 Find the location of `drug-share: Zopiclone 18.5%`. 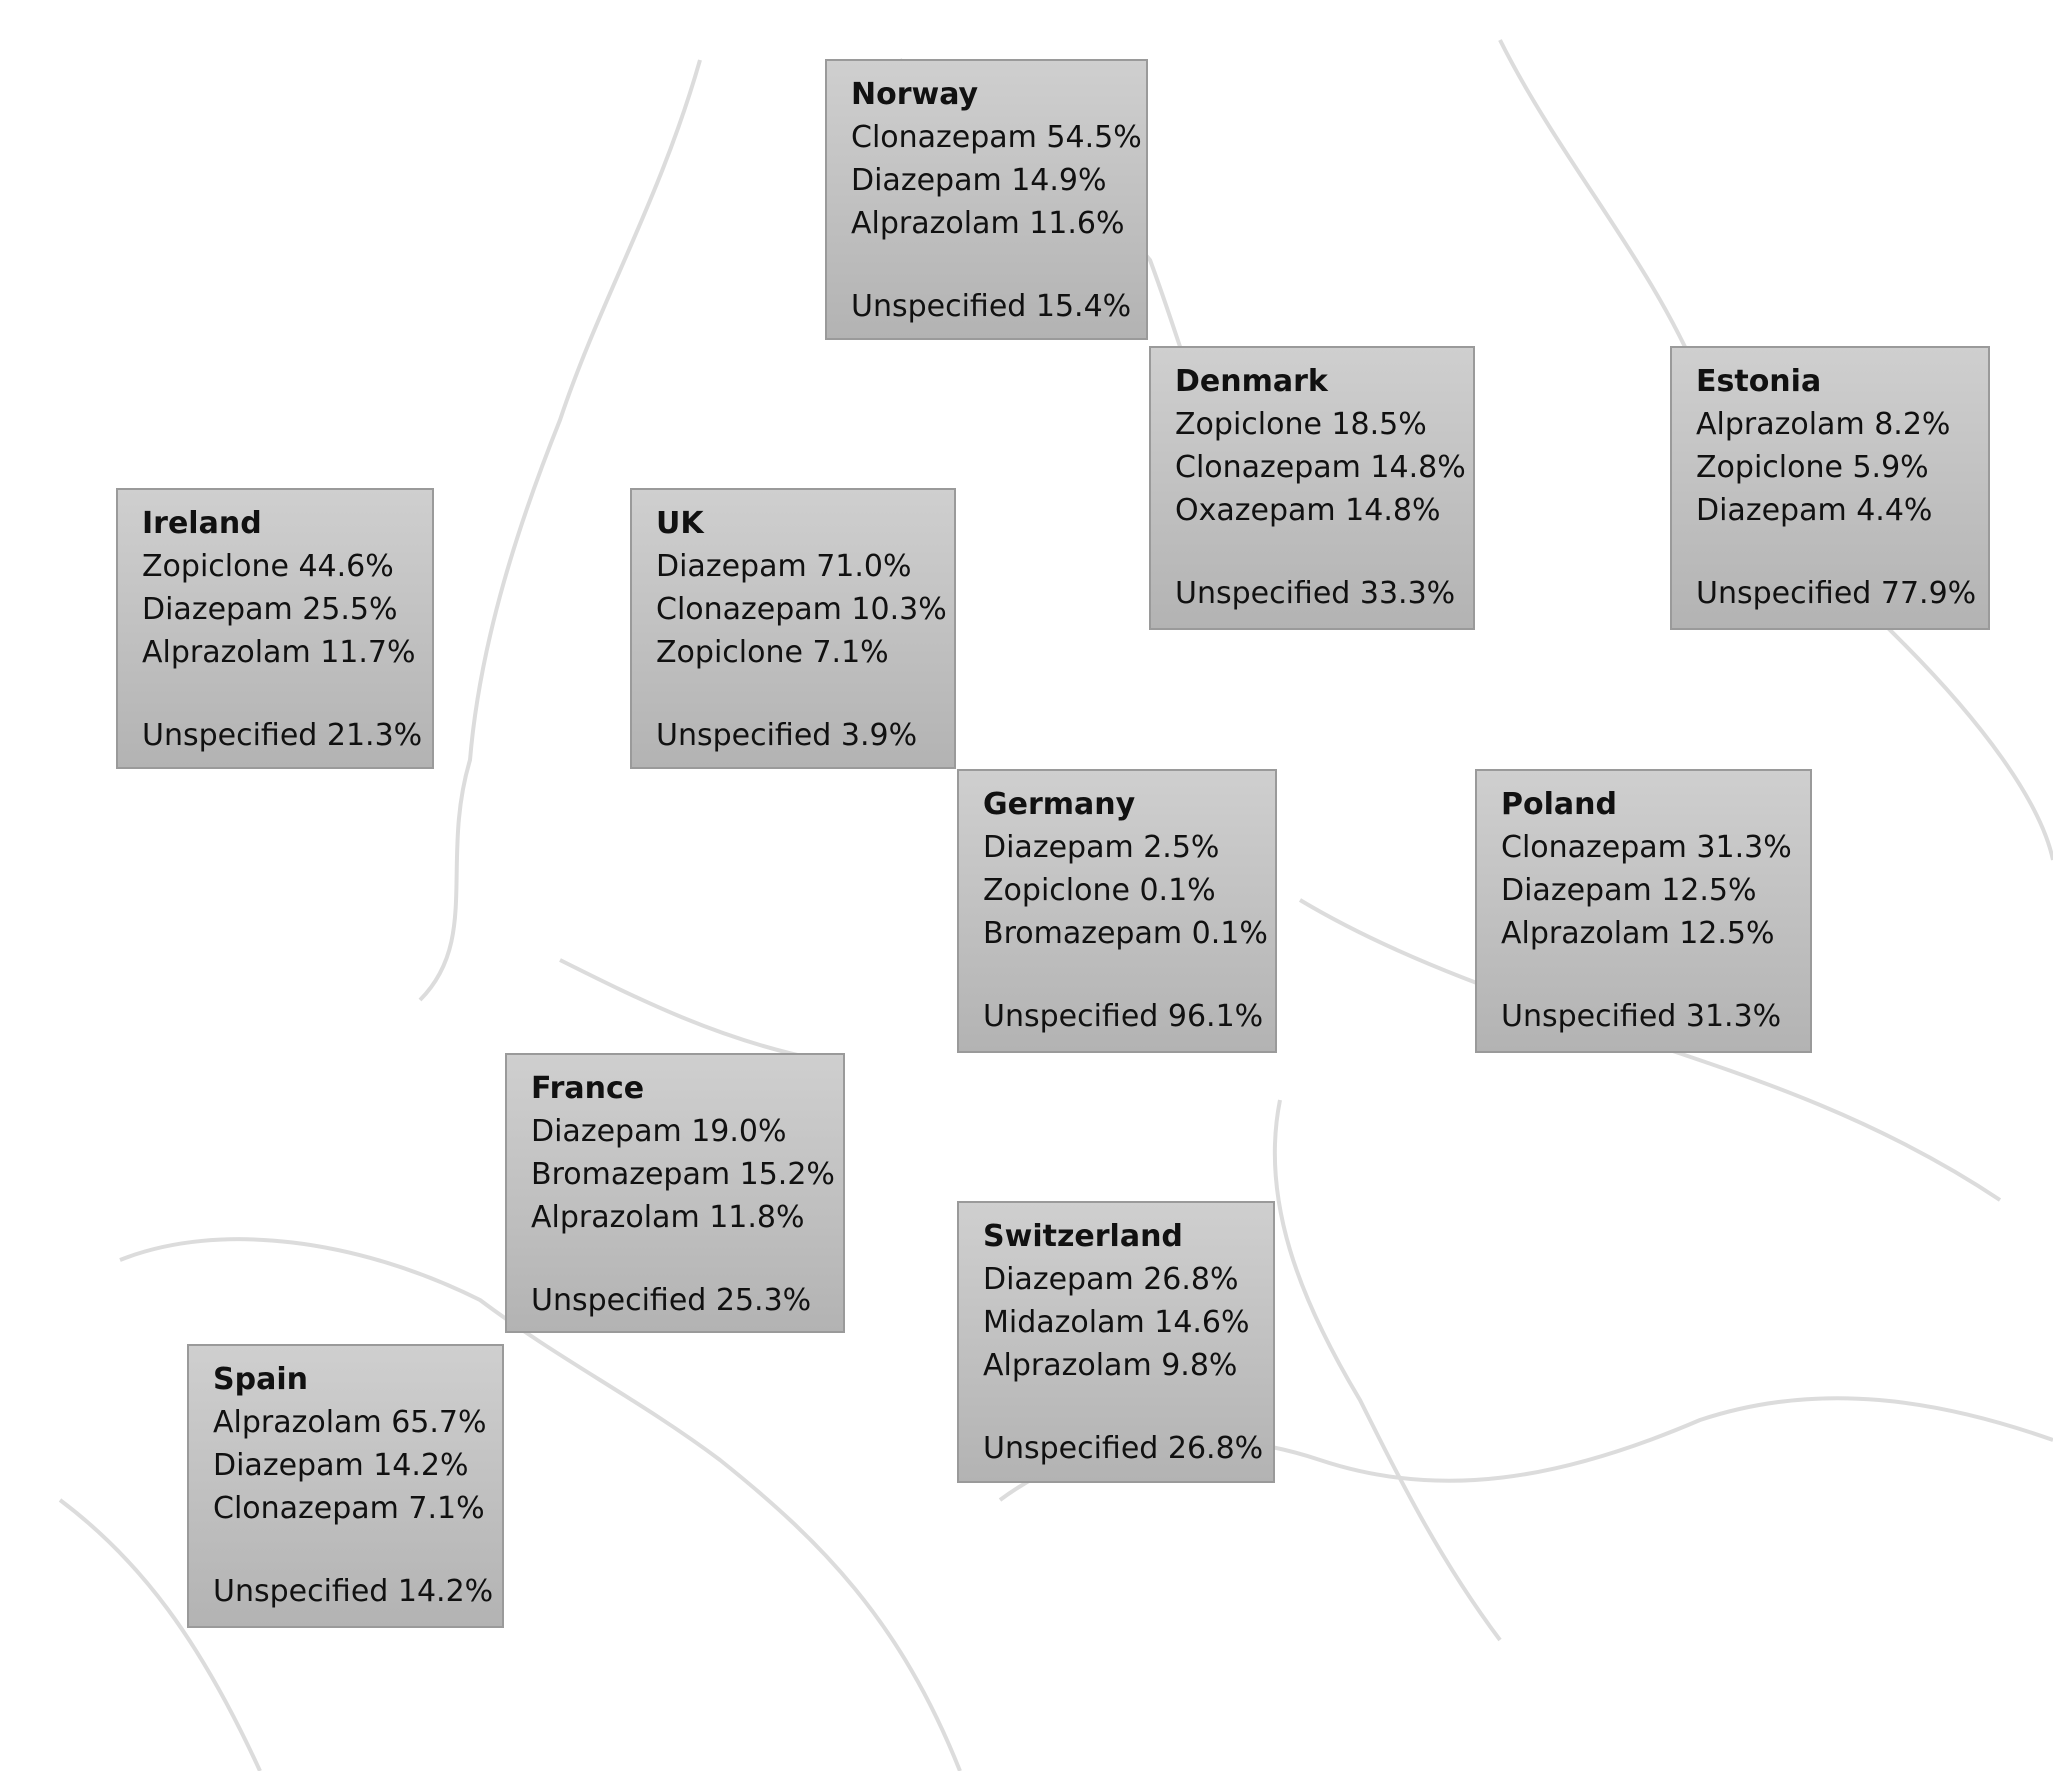

drug-share: Zopiclone 18.5% is located at coordinates (1301, 424).